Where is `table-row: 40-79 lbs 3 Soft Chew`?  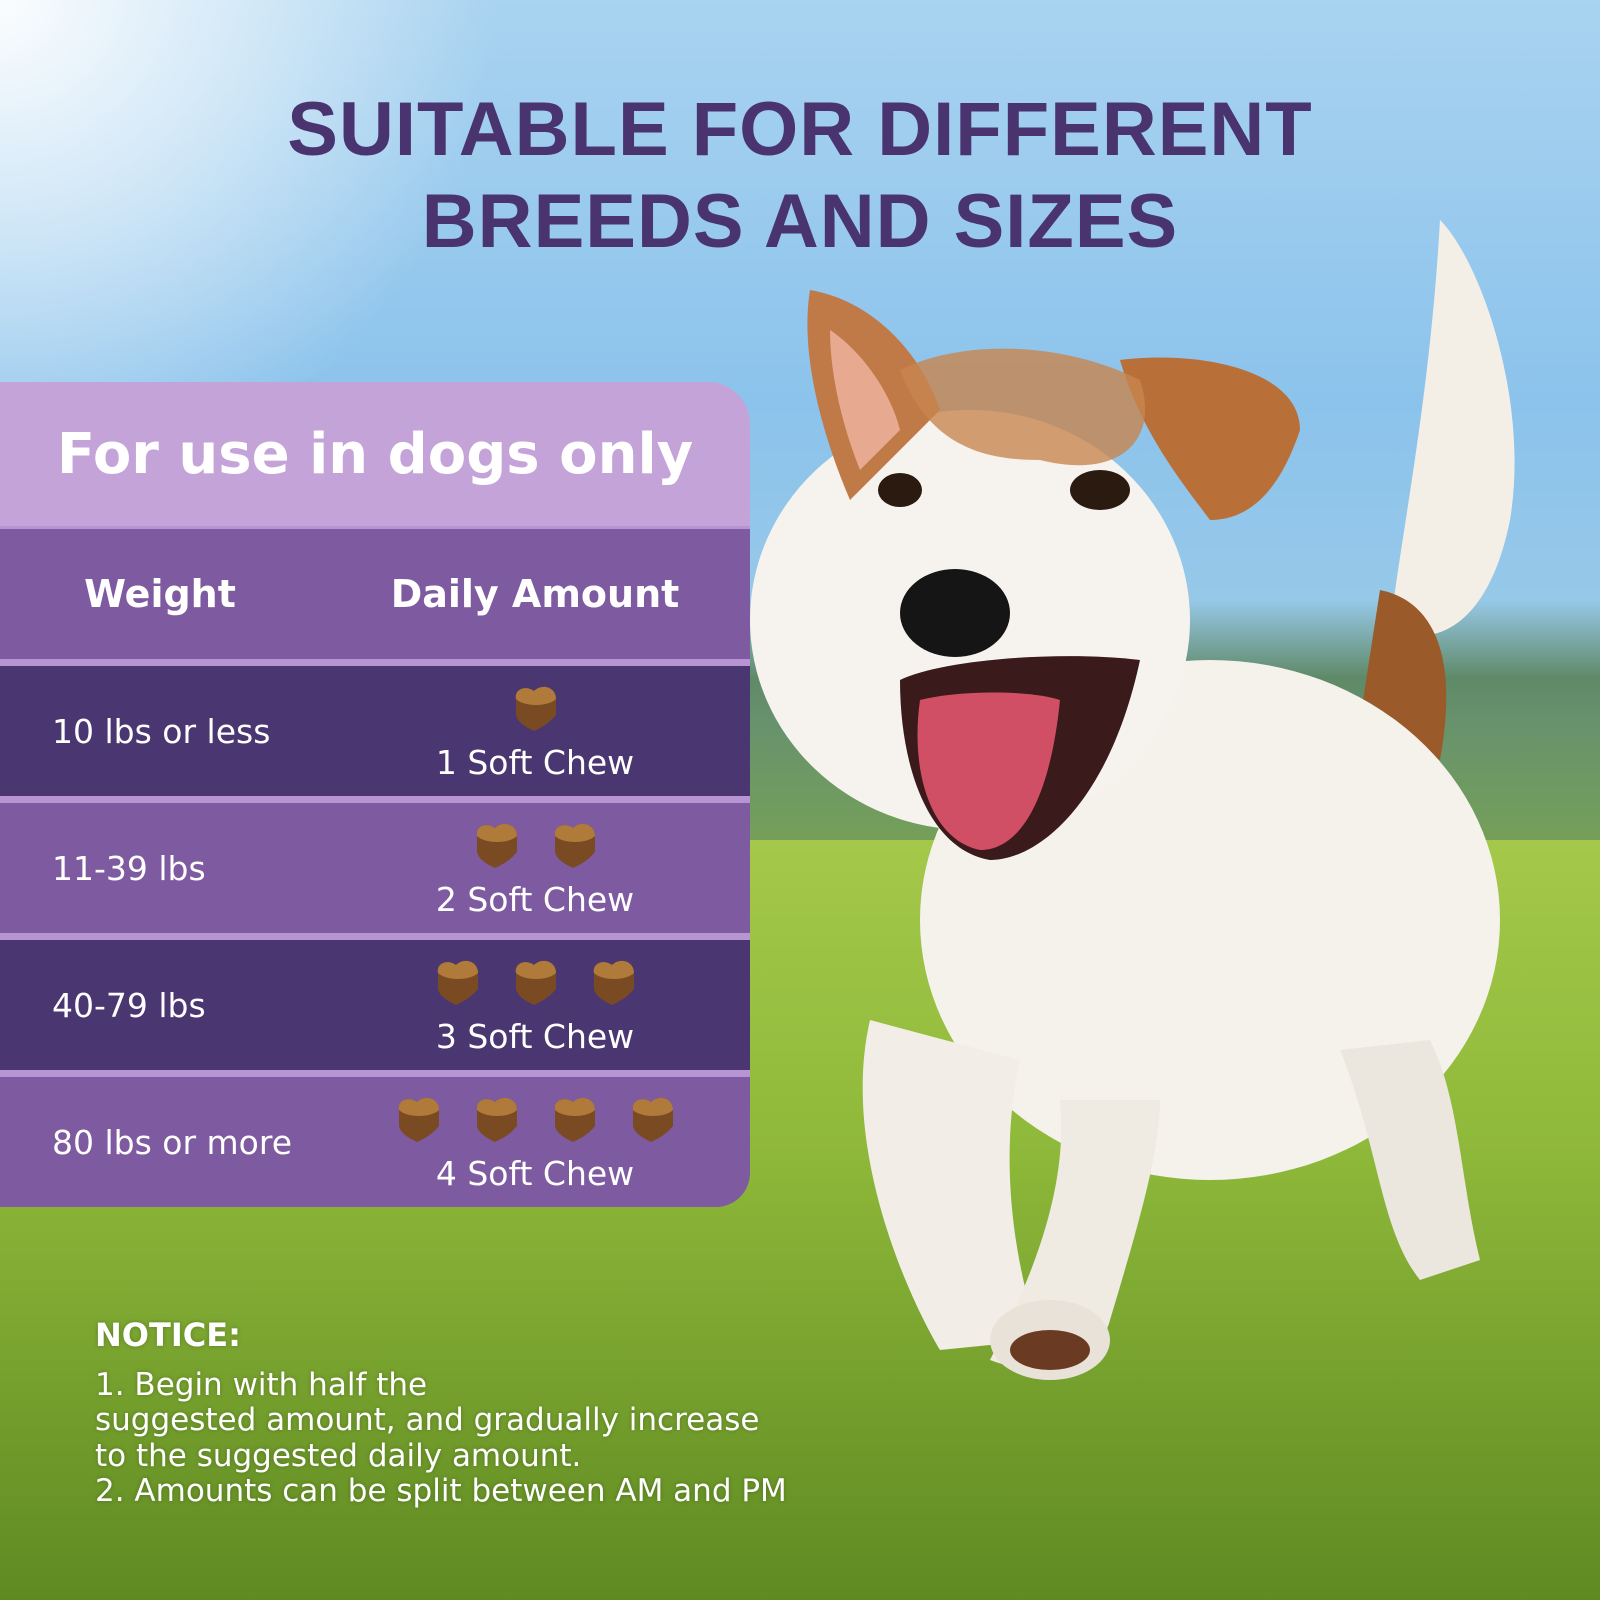
table-row: 40-79 lbs 3 Soft Chew is located at coordinates (375, 1001).